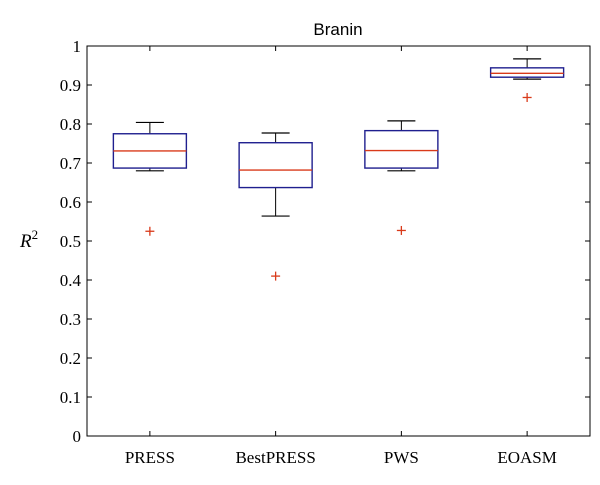 The height and width of the screenshot is (485, 600). What do you see at coordinates (337, 29) in the screenshot?
I see `chart-title: Branin` at bounding box center [337, 29].